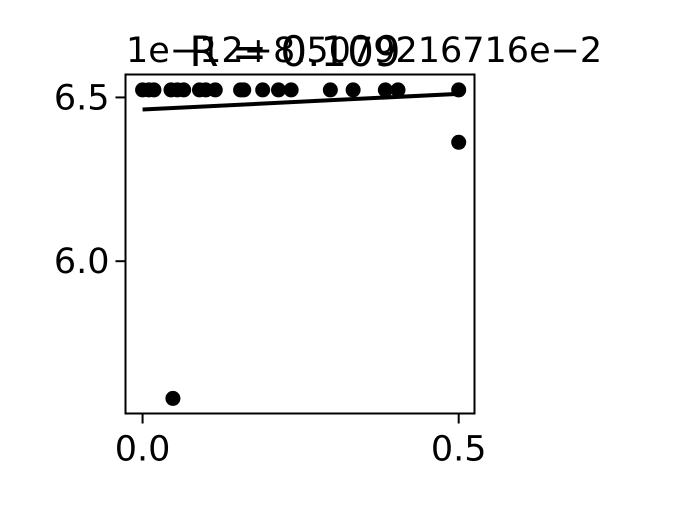  What do you see at coordinates (82, 262) in the screenshot?
I see `y-tick-label: 6.0` at bounding box center [82, 262].